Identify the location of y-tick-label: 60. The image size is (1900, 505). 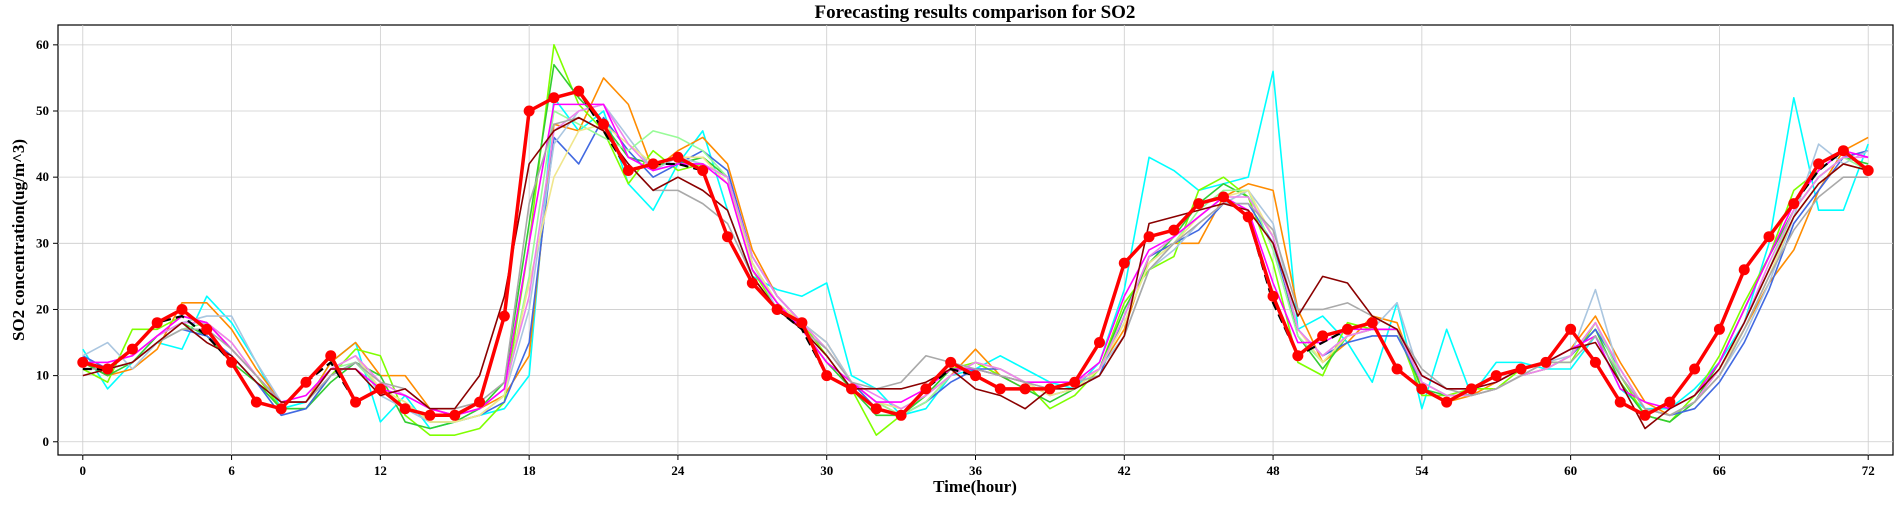
(42, 44).